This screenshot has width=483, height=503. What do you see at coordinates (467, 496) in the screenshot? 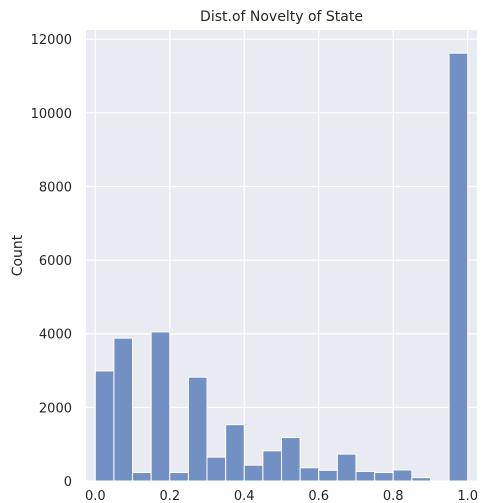
I see `x-tick-label: 1.0` at bounding box center [467, 496].